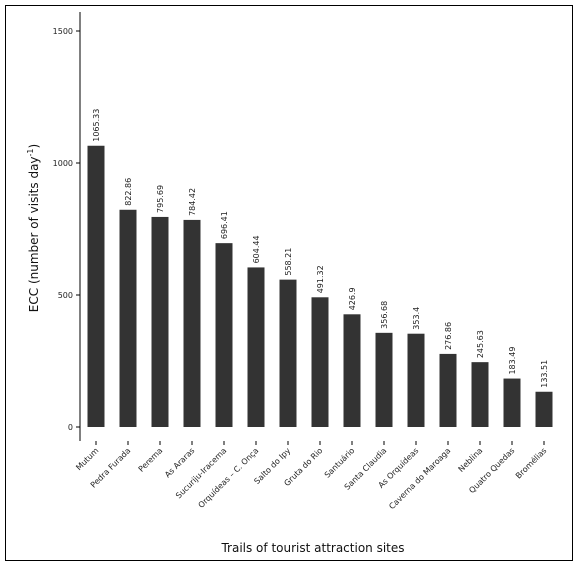  I want to click on x-tick-label: Mutum, so click(87, 459).